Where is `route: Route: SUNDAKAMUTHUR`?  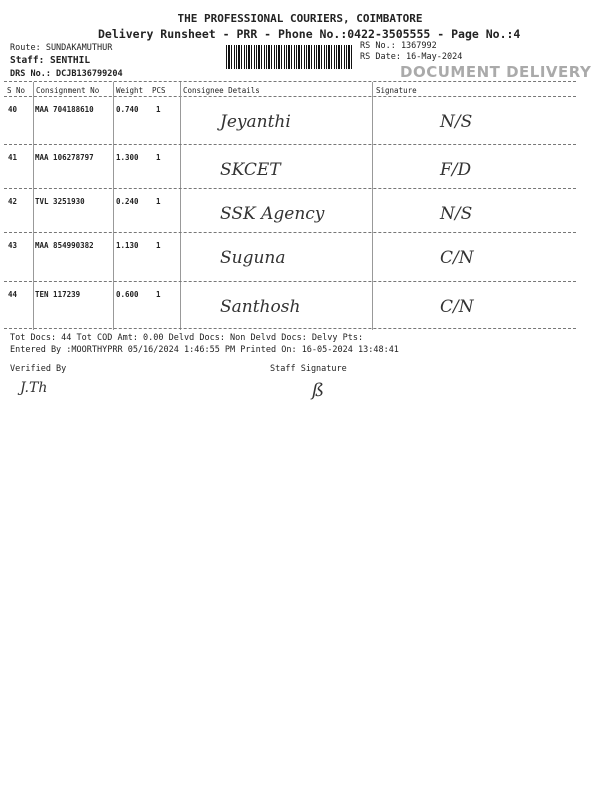 route: Route: SUNDAKAMUTHUR is located at coordinates (61, 48).